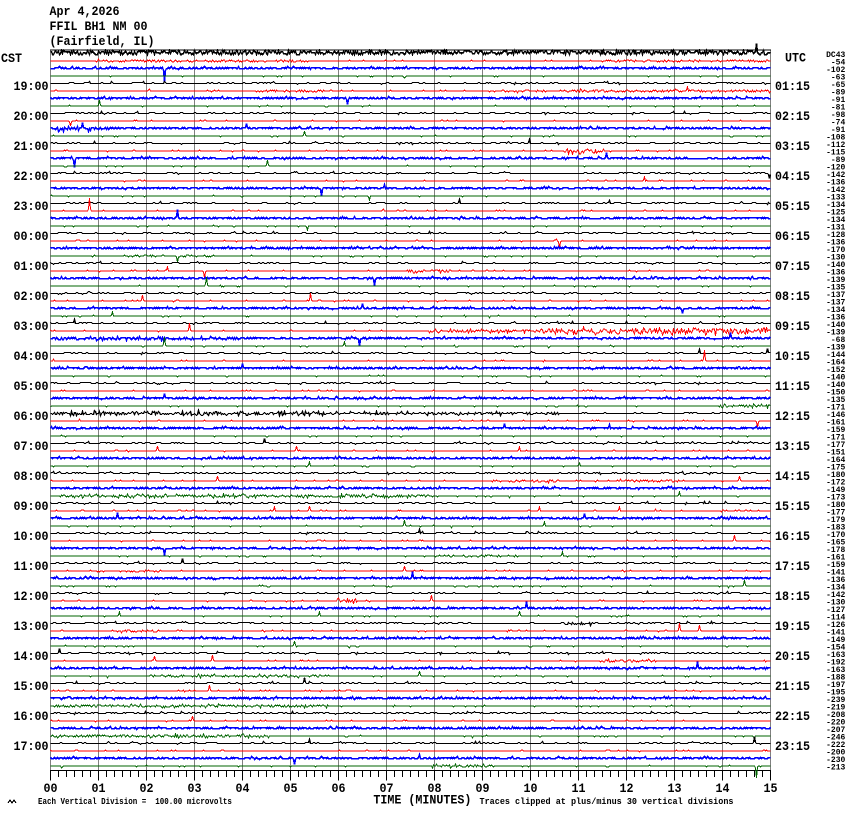 The height and width of the screenshot is (819, 850). Describe the element at coordinates (243, 788) in the screenshot. I see `svg-text: 04` at that location.